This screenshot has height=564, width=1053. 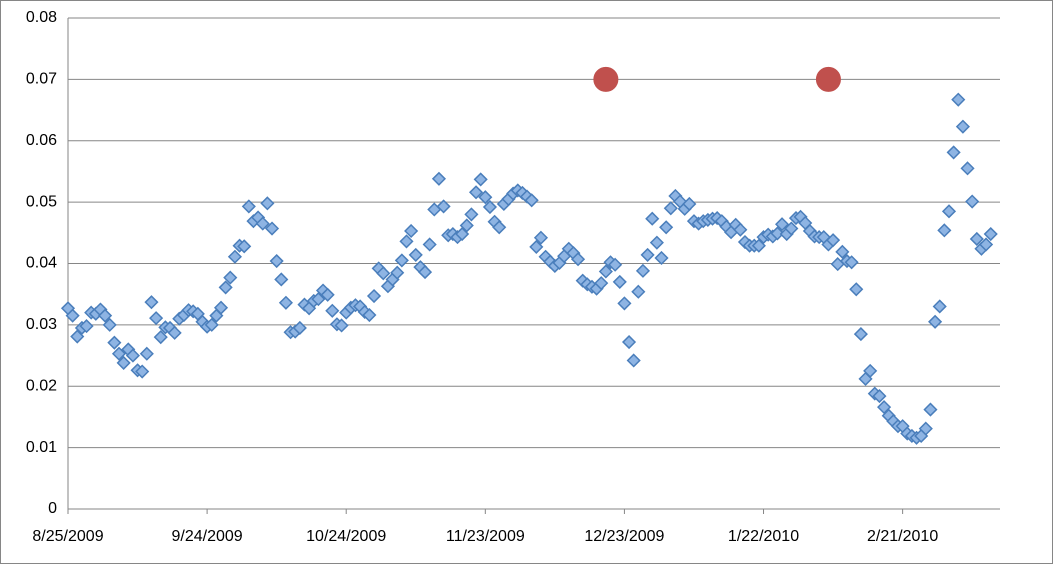 What do you see at coordinates (763, 536) in the screenshot?
I see `x-tick-label: 1/22/2010` at bounding box center [763, 536].